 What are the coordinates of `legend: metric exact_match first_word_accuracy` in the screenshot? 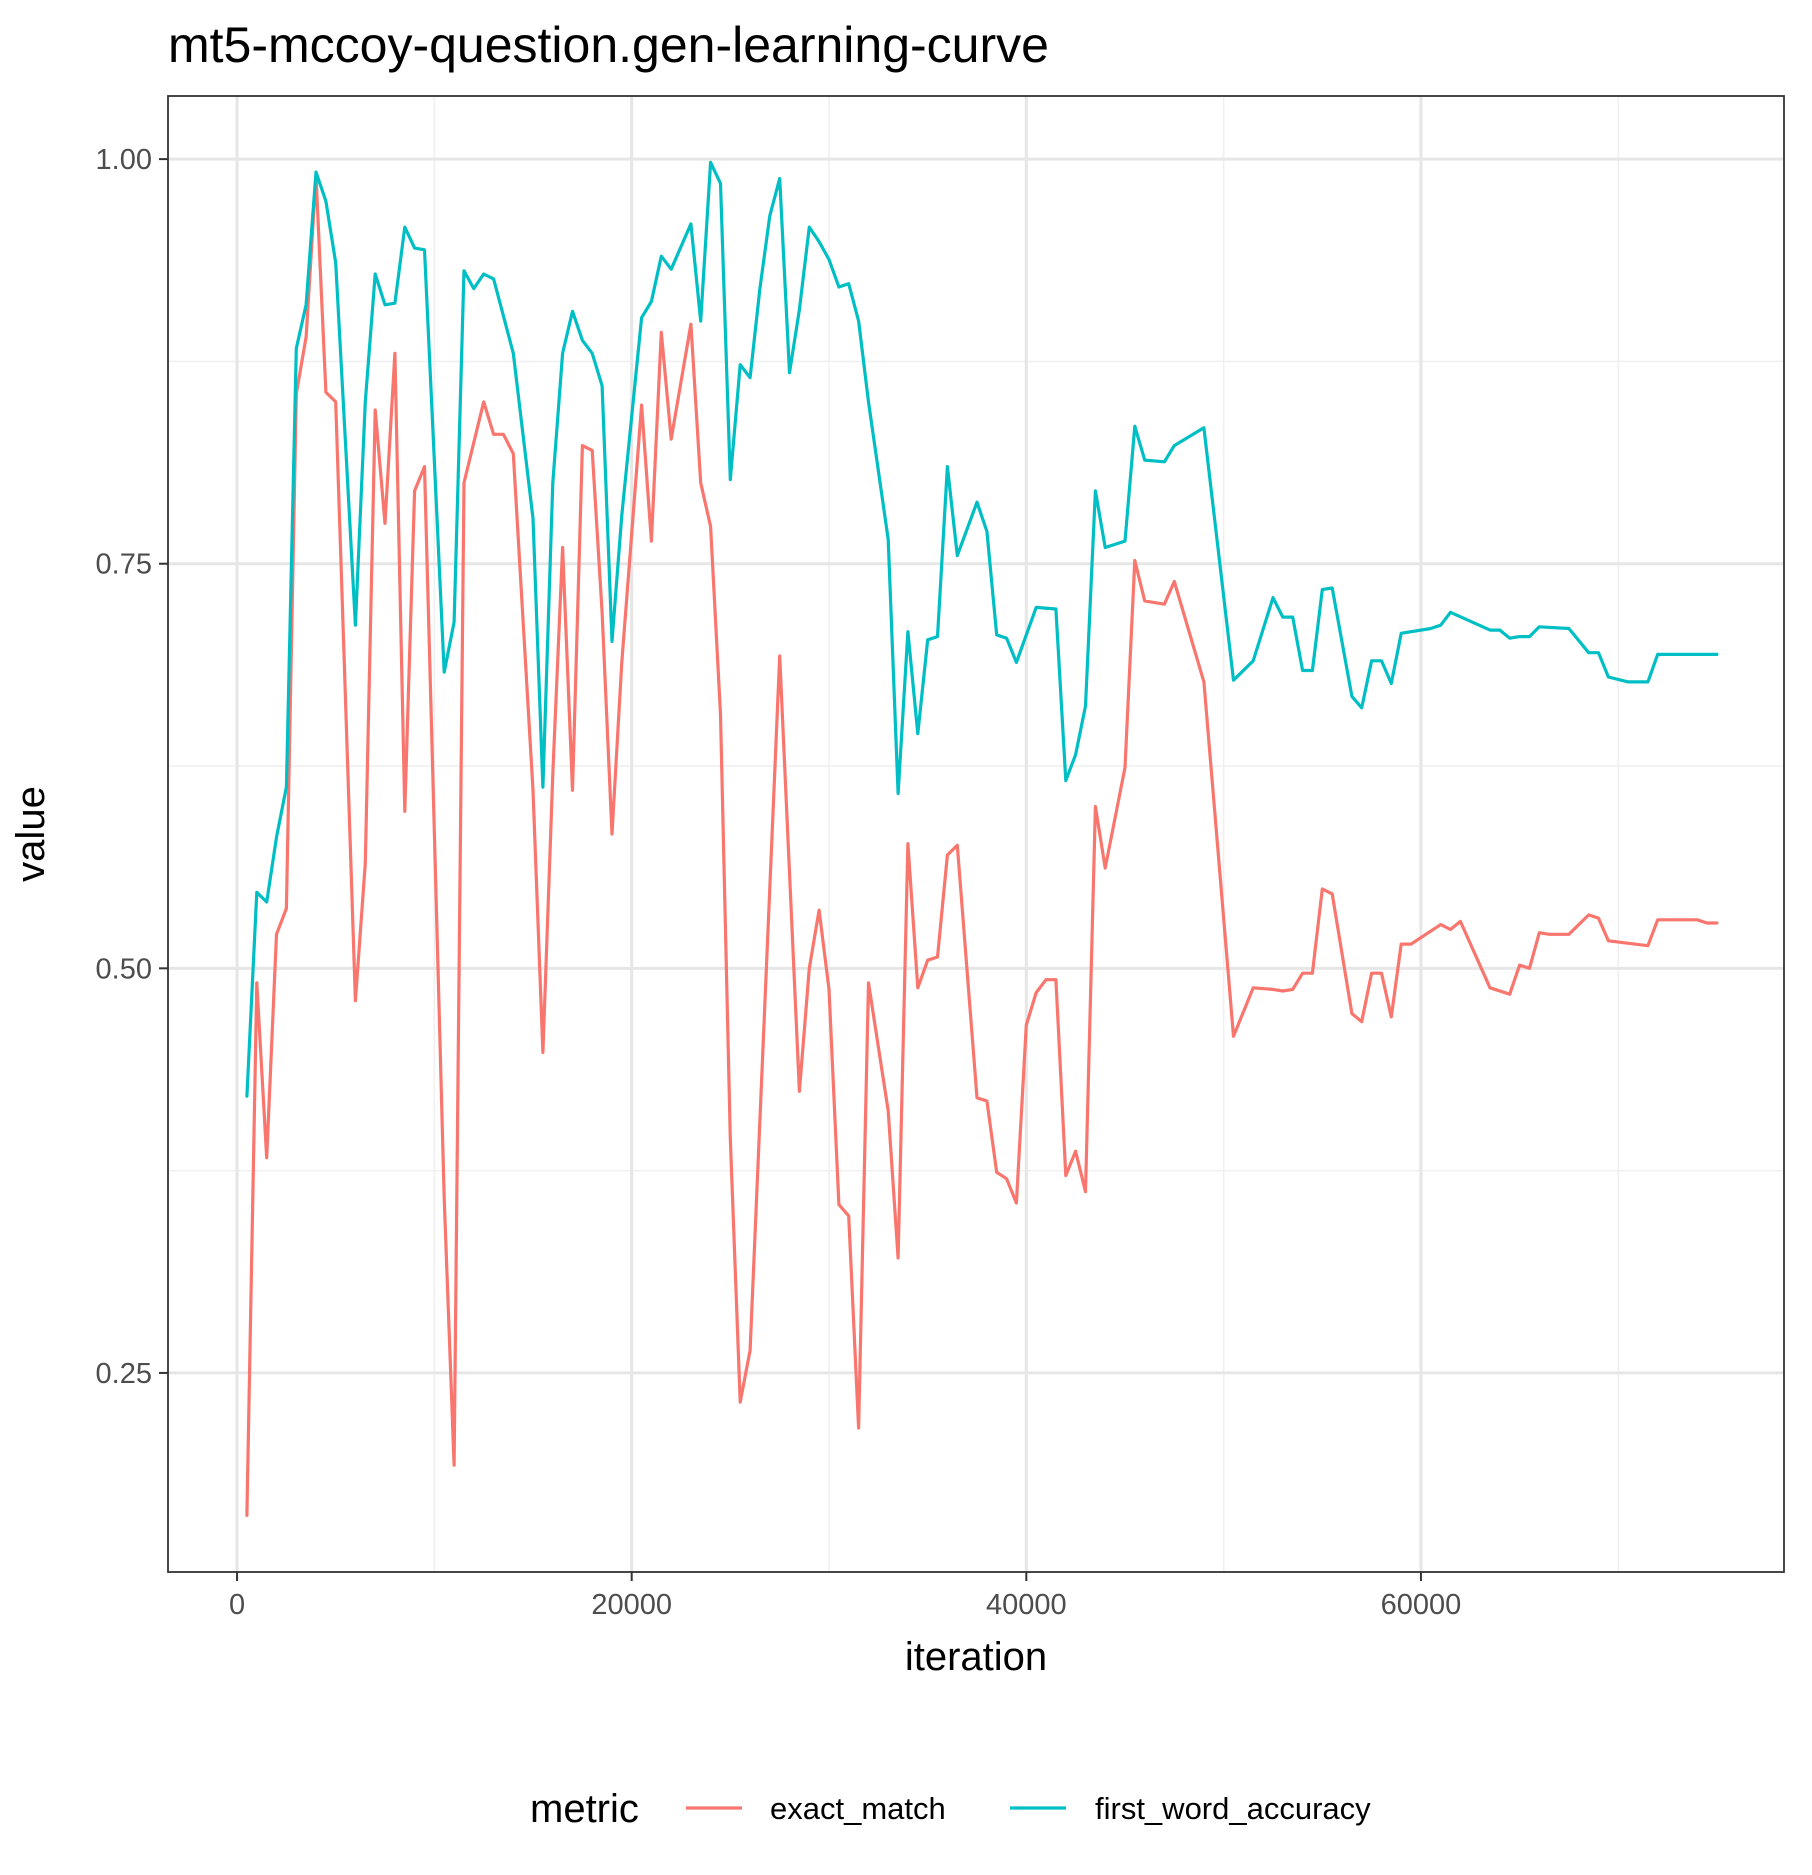 It's located at (950, 1809).